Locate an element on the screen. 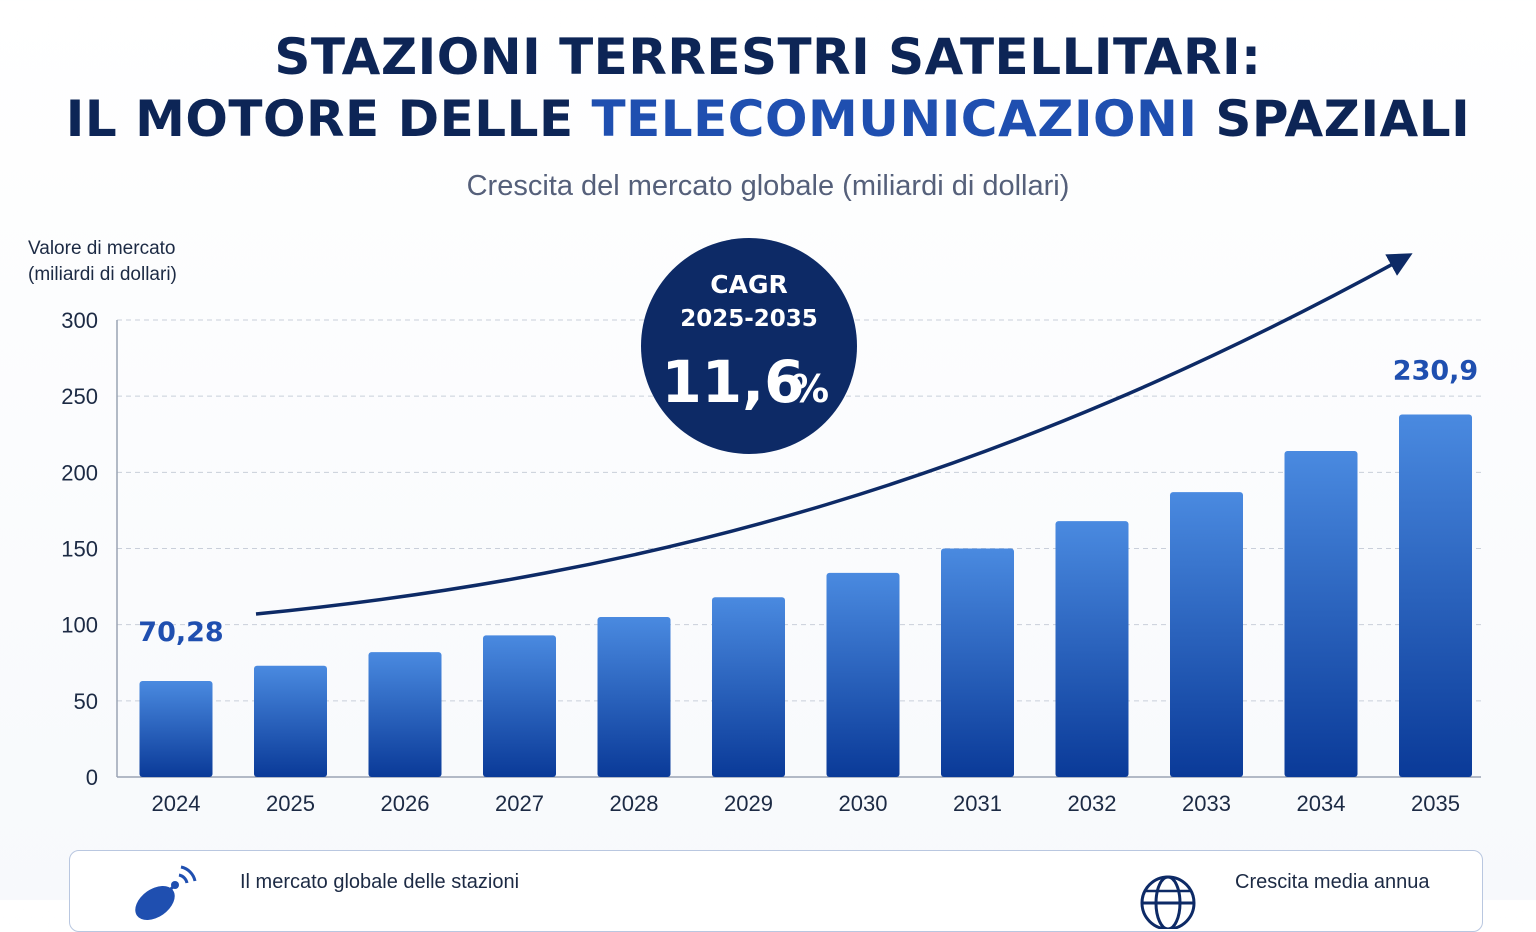  x-tick-label: 2028 is located at coordinates (634, 803).